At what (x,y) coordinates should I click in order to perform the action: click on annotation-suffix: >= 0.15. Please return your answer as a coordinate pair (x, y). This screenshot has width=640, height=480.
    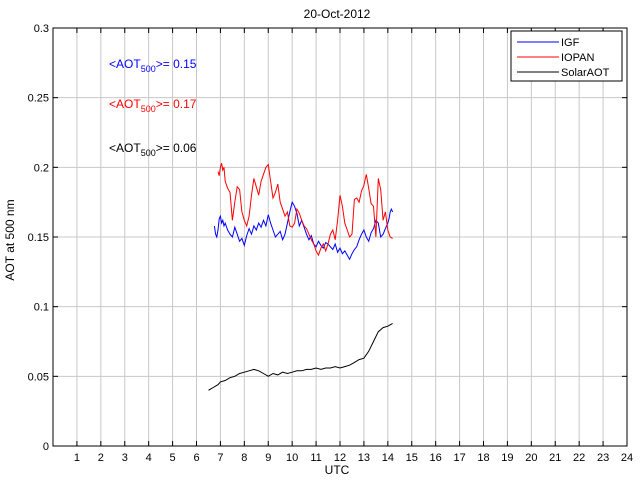
    Looking at the image, I should click on (176, 64).